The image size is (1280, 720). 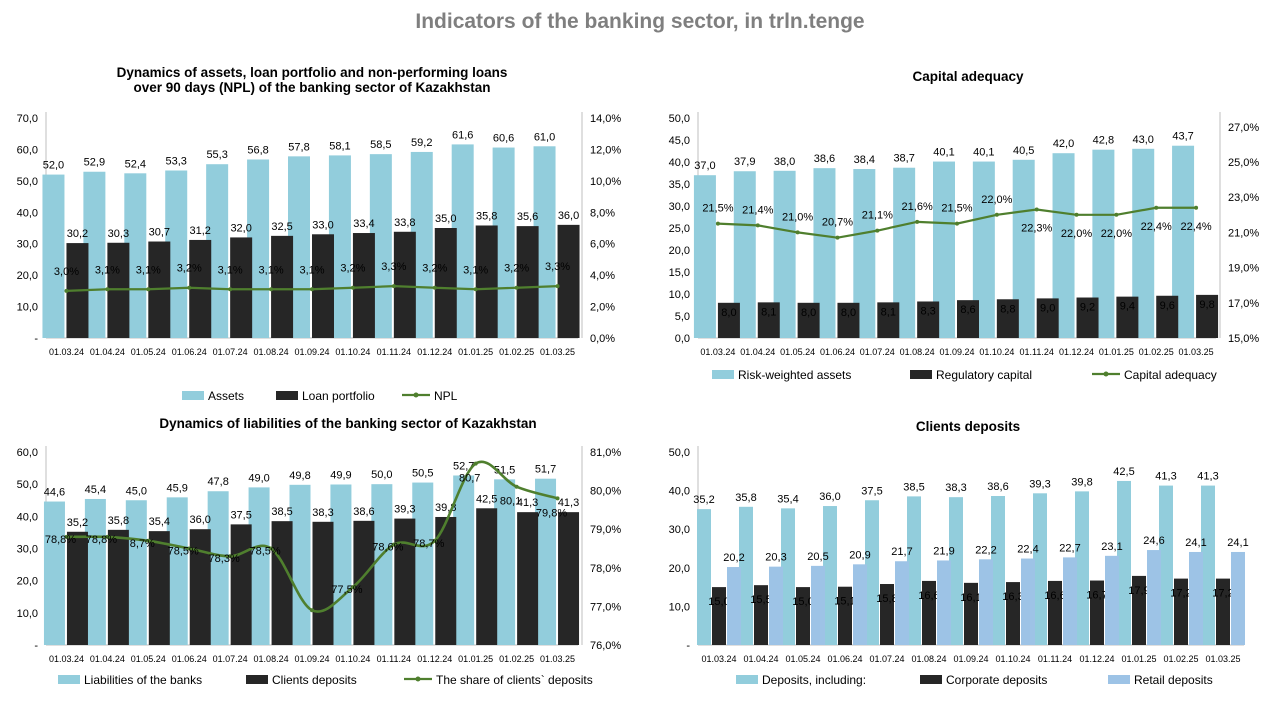 What do you see at coordinates (1027, 550) in the screenshot?
I see `data-label: 22,4` at bounding box center [1027, 550].